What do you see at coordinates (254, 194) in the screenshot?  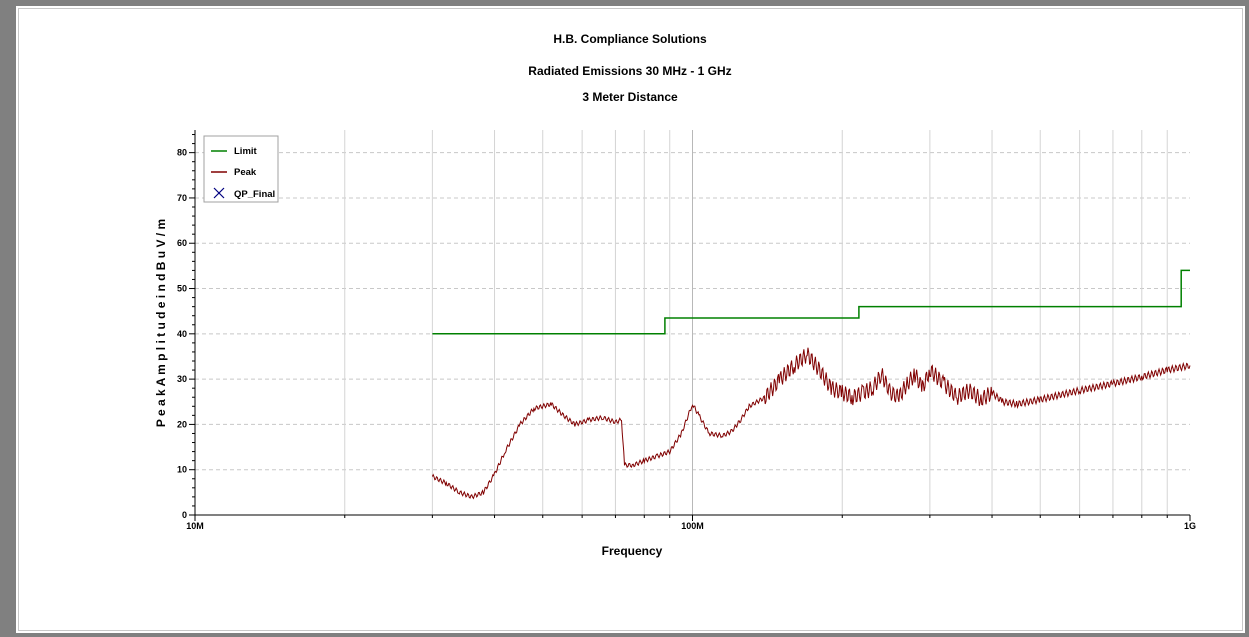 I see `legend-qp-final-label: QP_Final` at bounding box center [254, 194].